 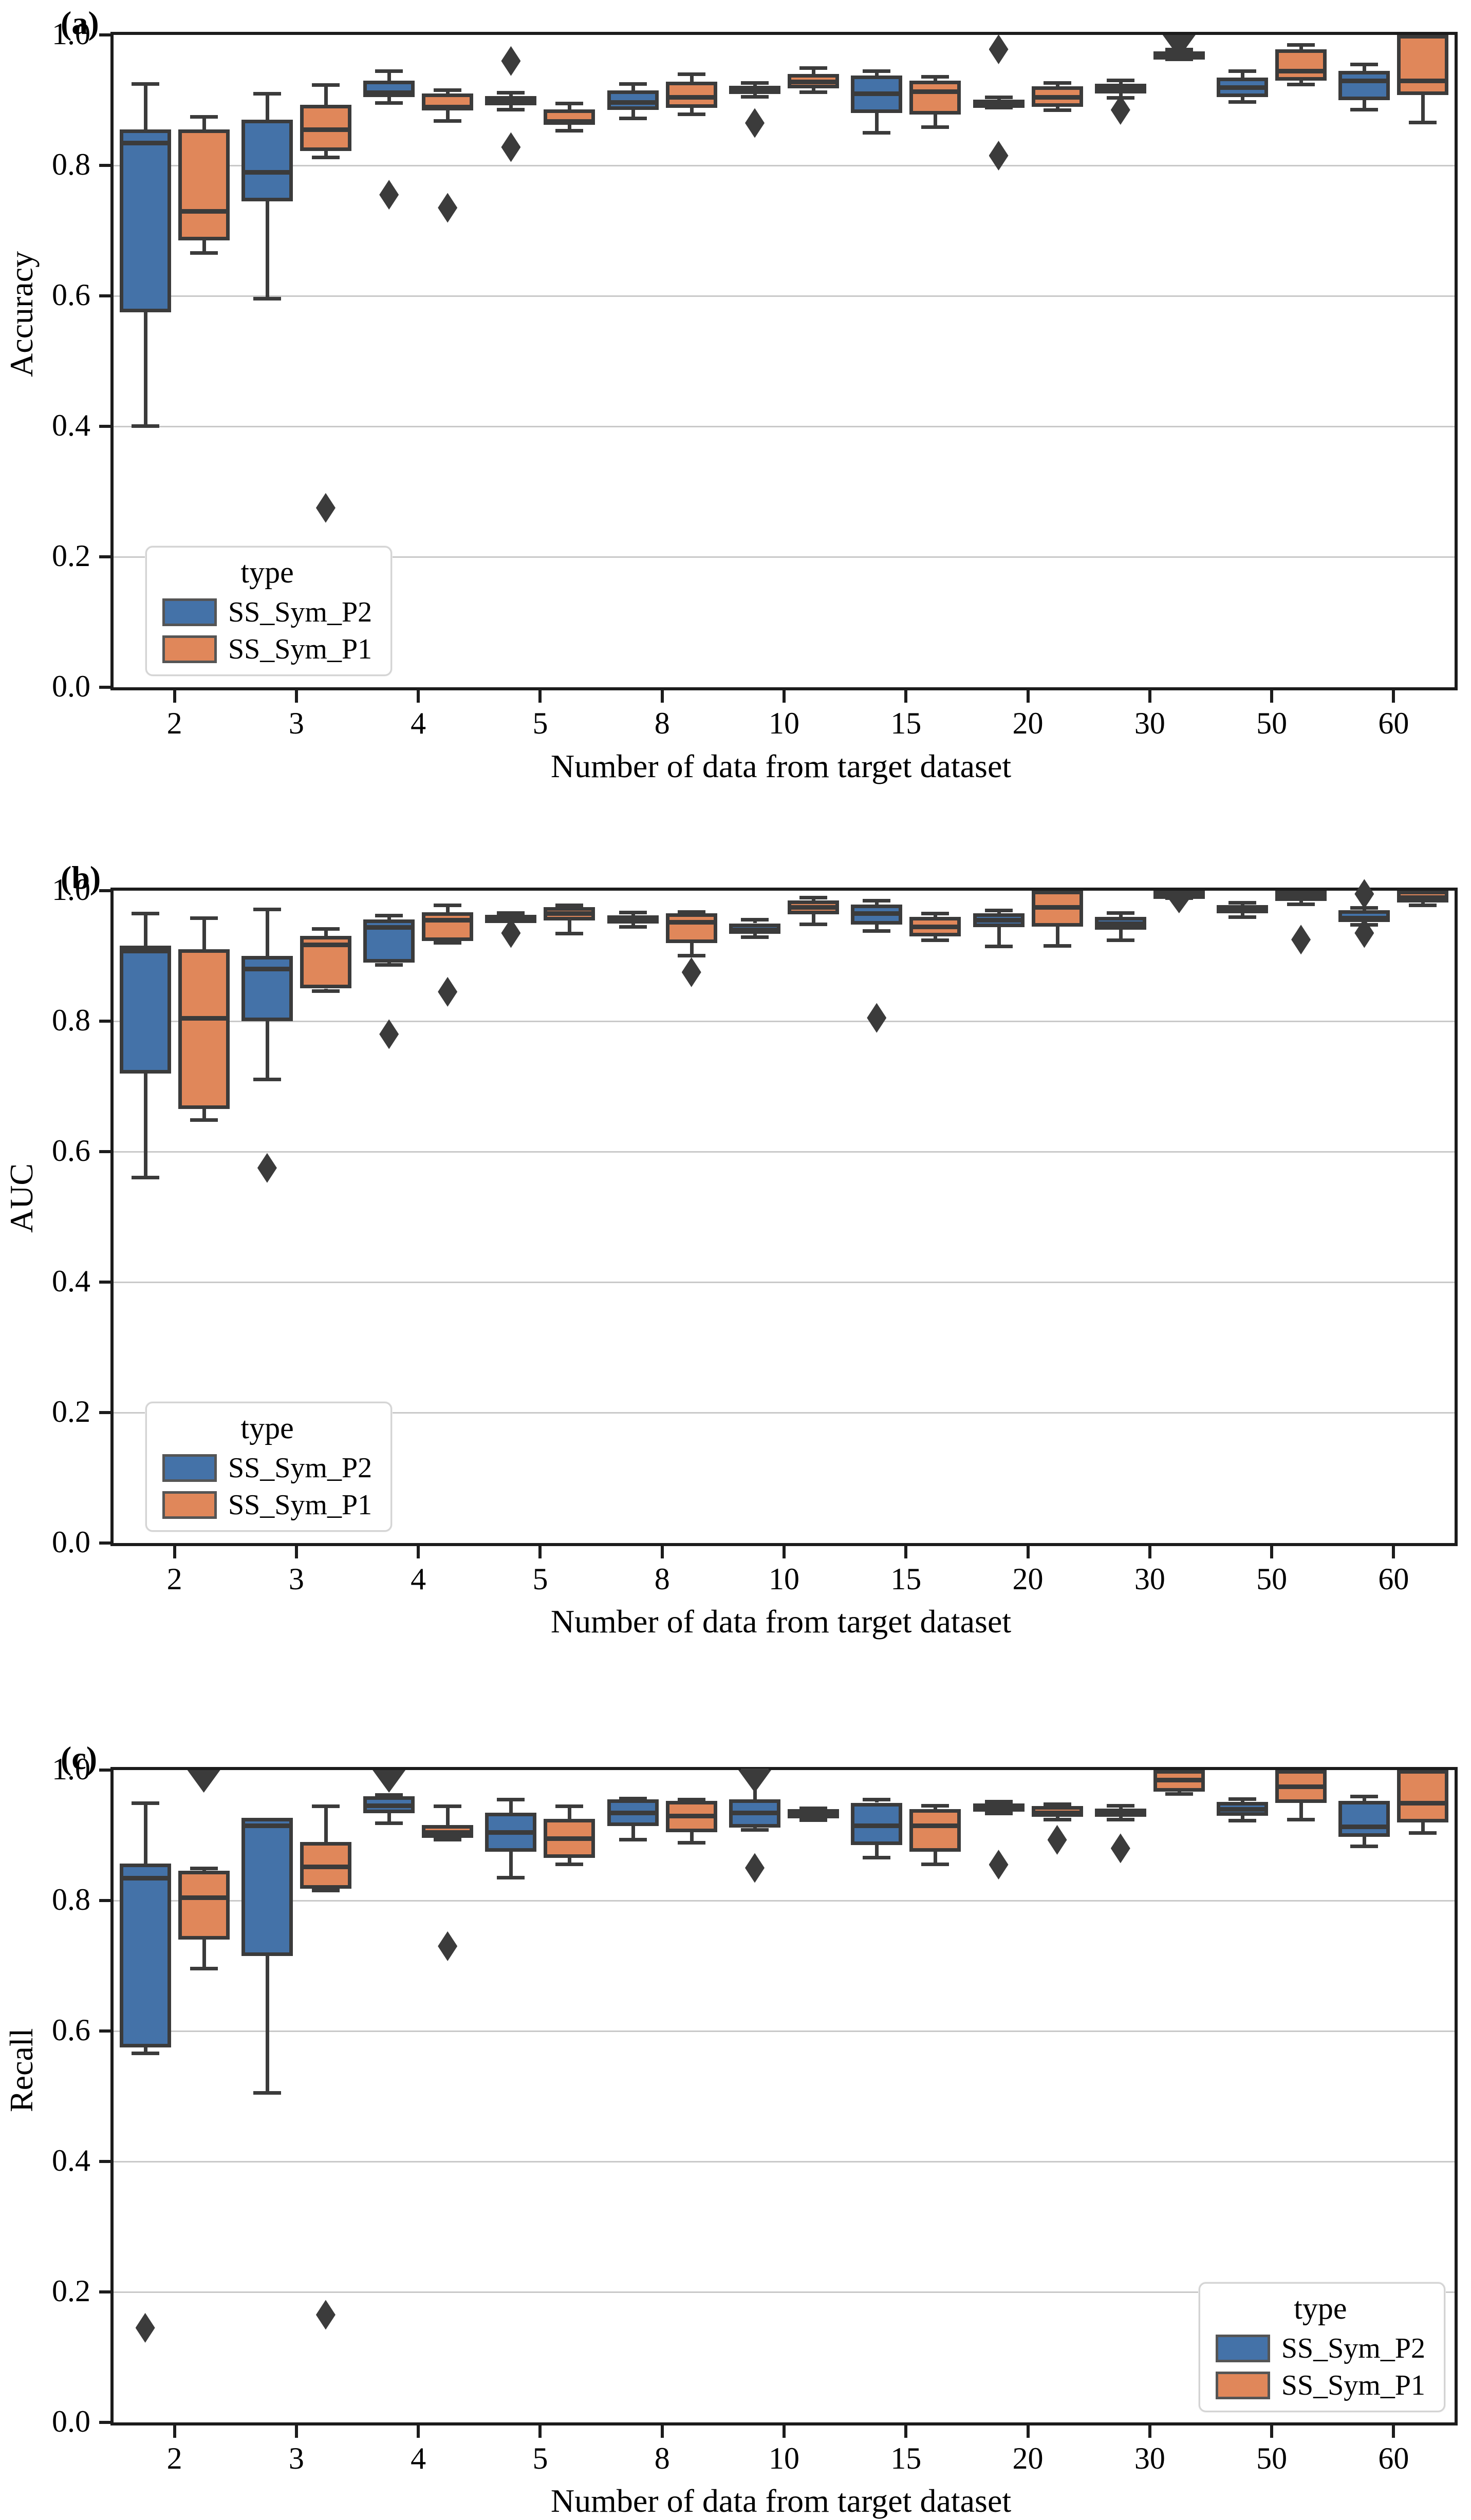 I want to click on x-tick-label: 2, so click(x=174, y=2458).